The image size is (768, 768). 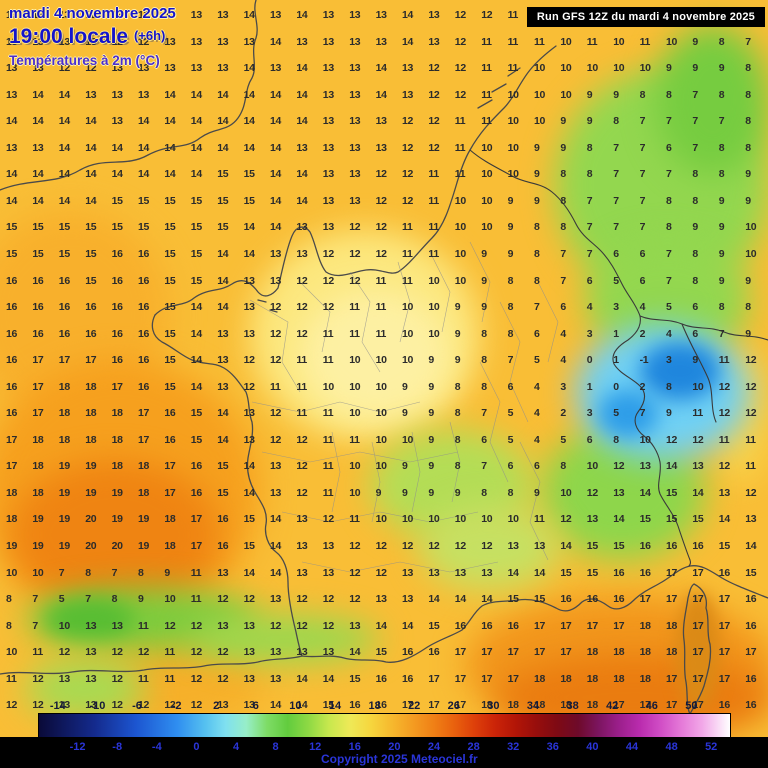 I want to click on temperature-value: 19, so click(x=91, y=466).